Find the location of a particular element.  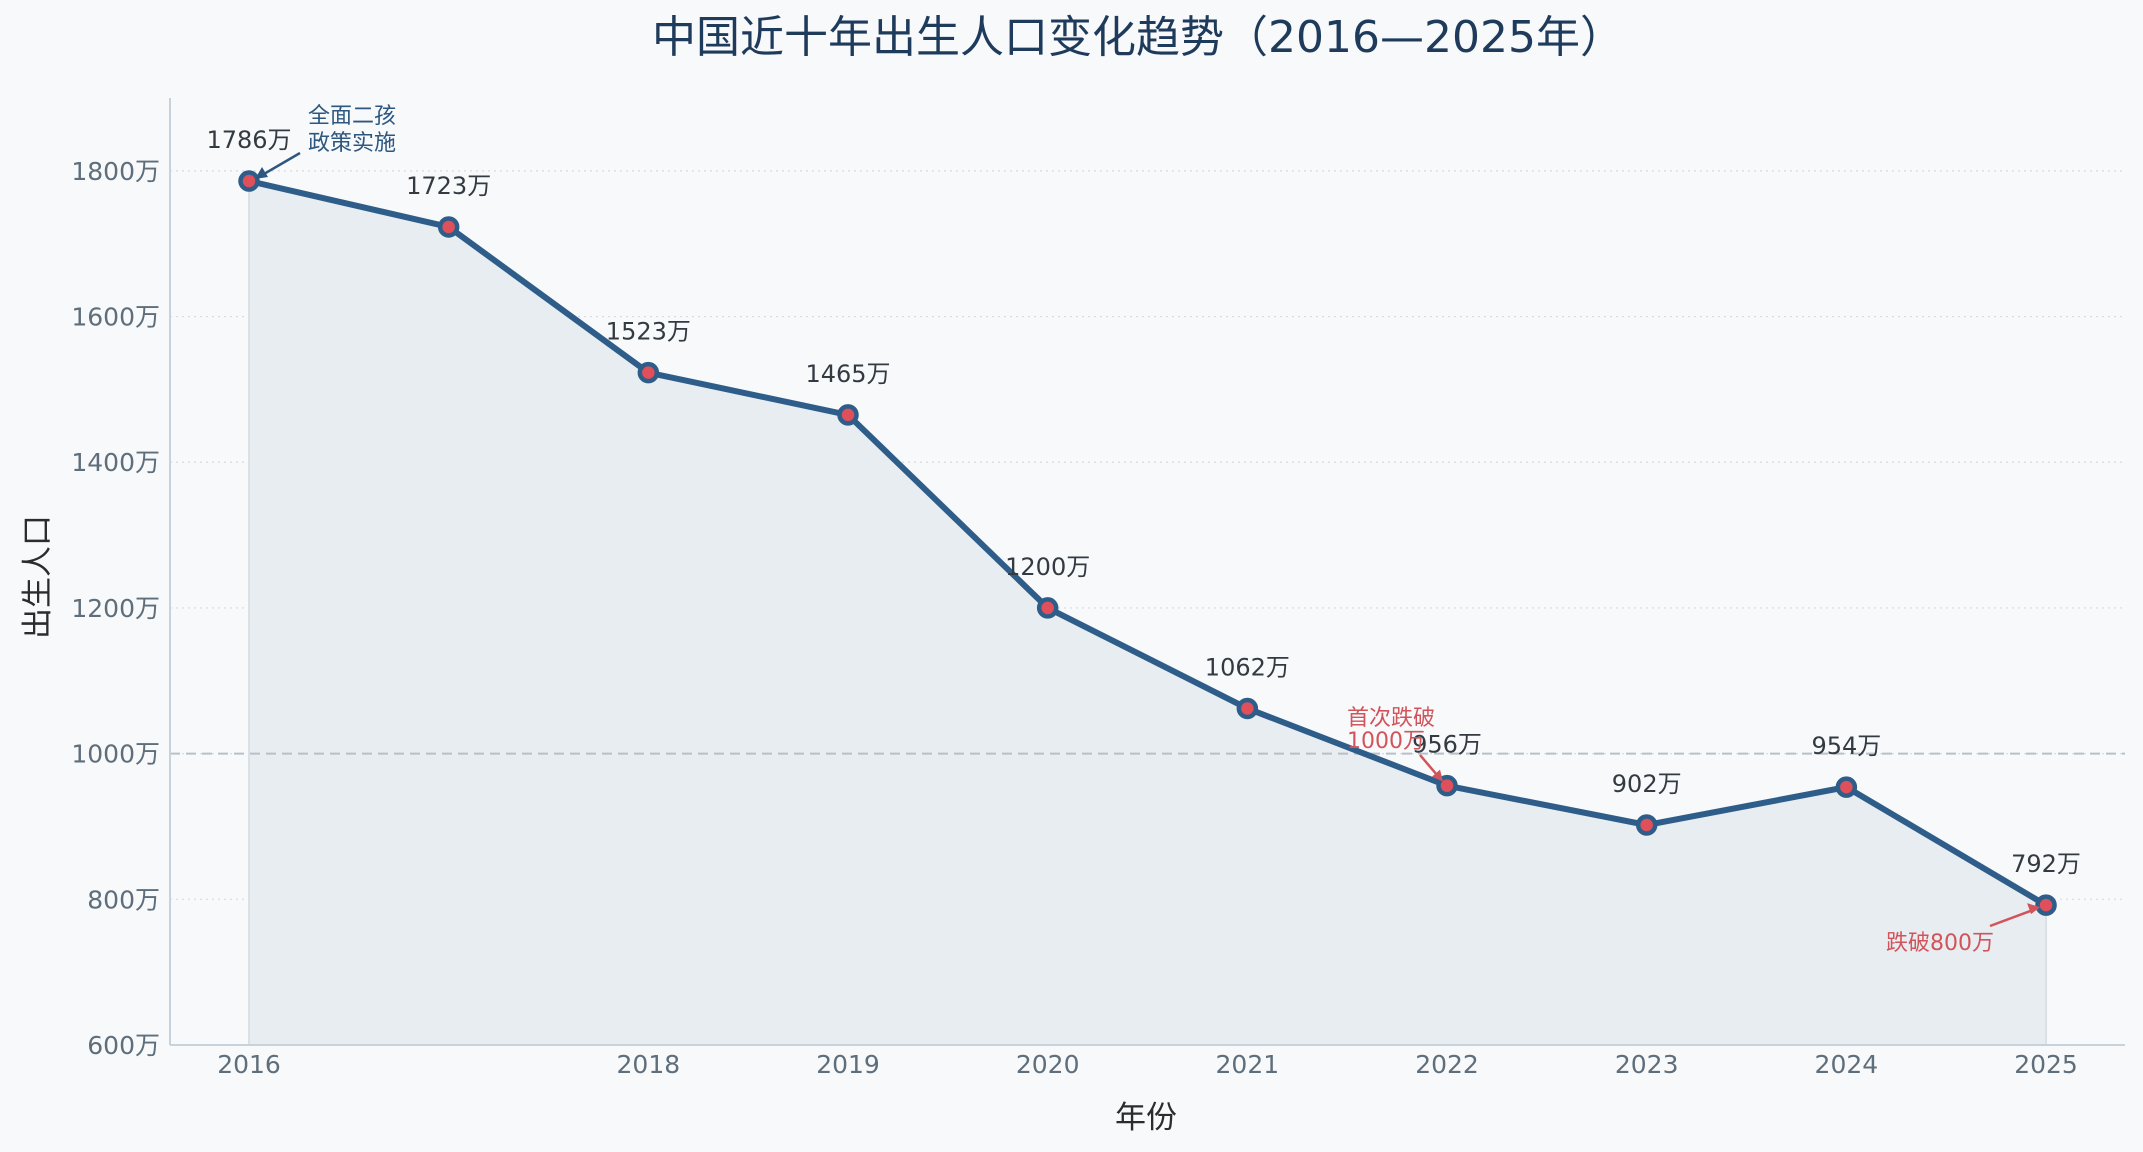

annotation-text: 1000万 is located at coordinates (1386, 741).